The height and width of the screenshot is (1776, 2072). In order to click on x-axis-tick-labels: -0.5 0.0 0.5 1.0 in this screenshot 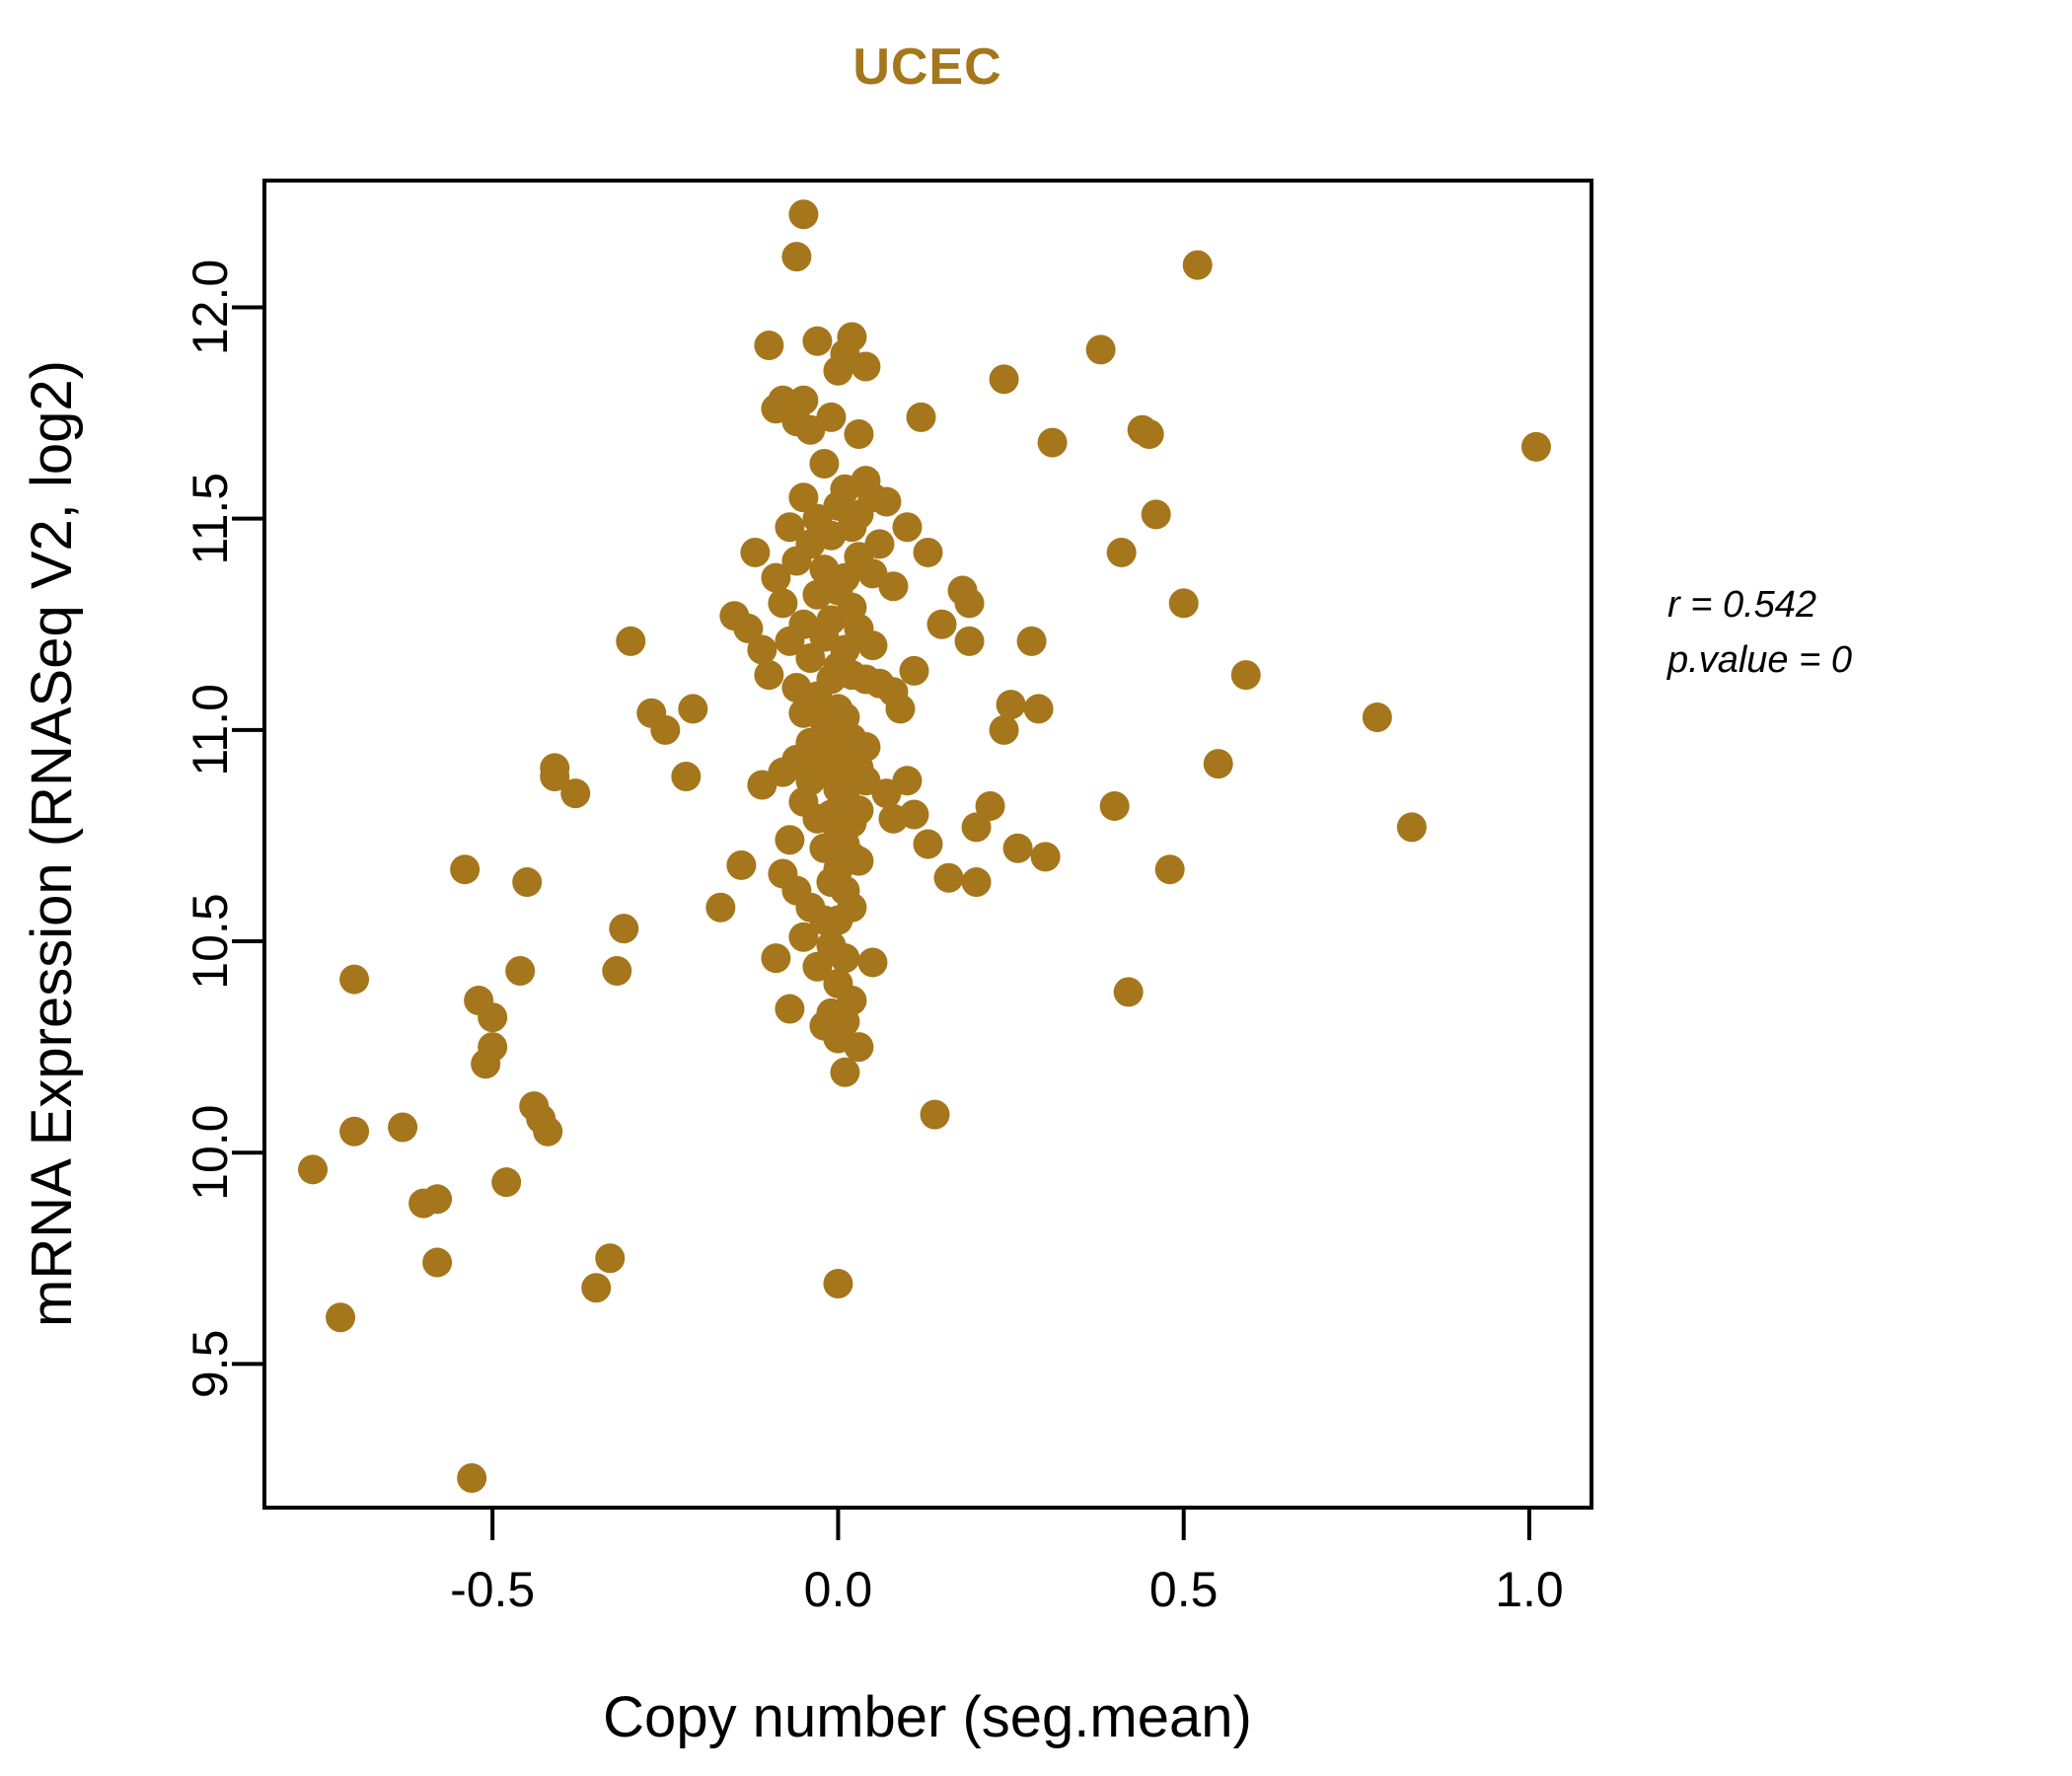, I will do `click(1007, 1589)`.